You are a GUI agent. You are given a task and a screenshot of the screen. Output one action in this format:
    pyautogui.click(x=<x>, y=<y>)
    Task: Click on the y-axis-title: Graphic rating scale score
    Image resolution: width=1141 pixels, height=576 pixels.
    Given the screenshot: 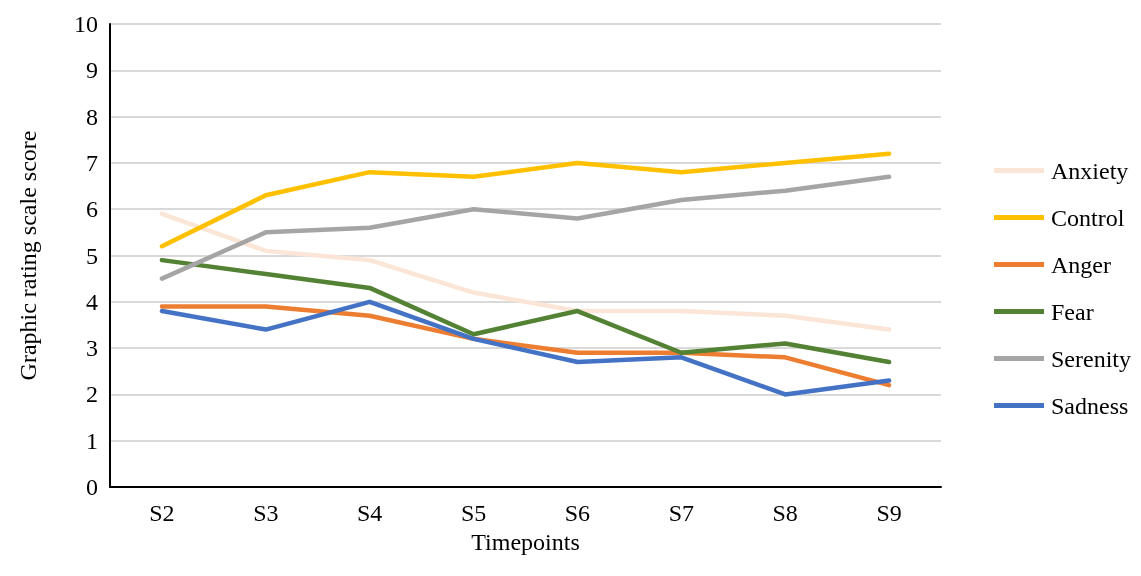 What is the action you would take?
    pyautogui.click(x=28, y=255)
    